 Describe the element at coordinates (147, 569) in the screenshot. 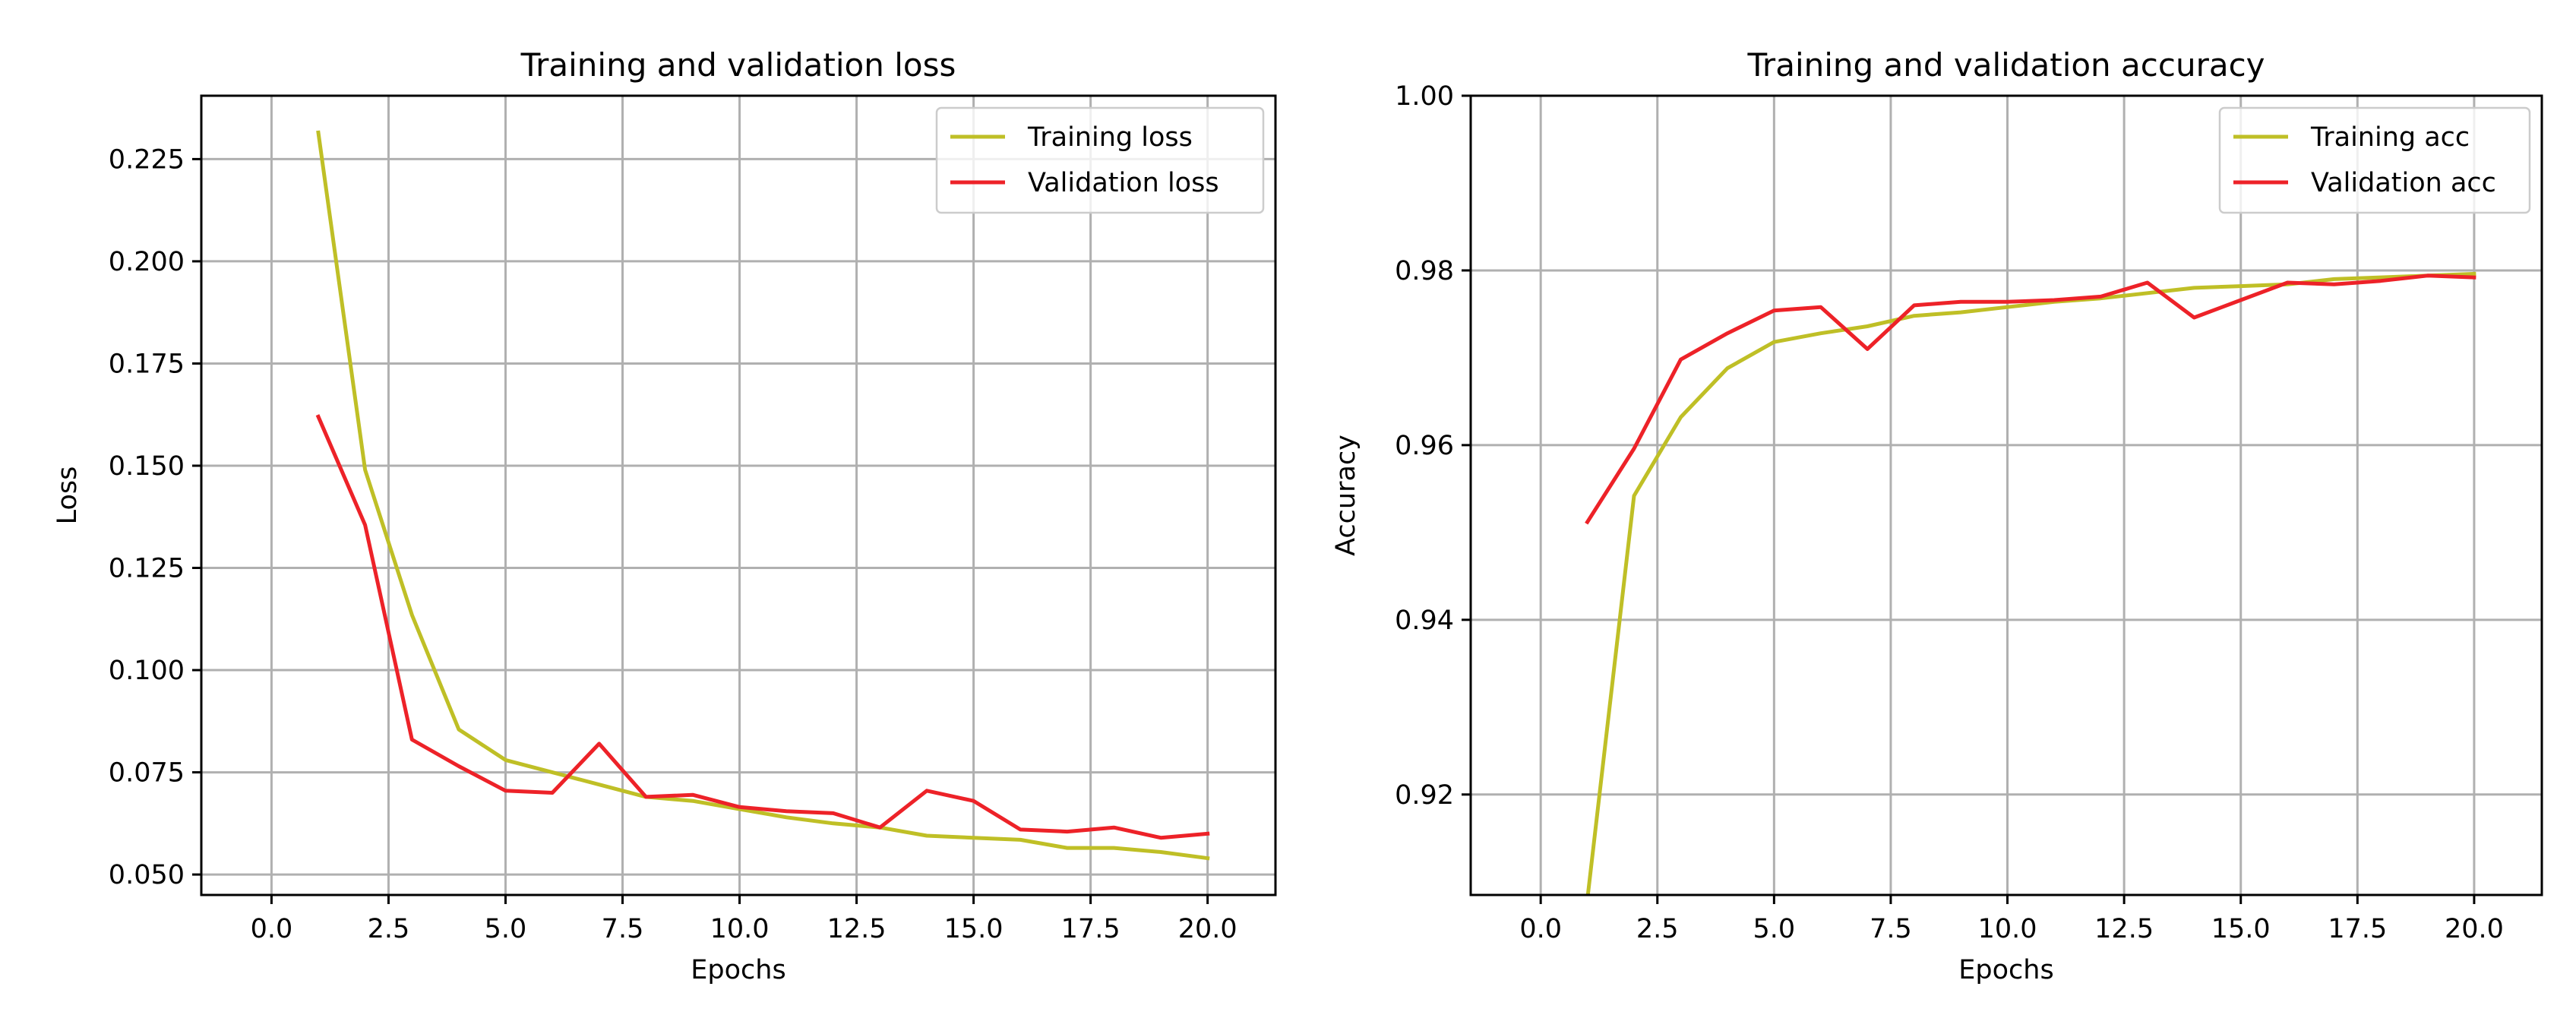

I see `y-tick-label: 0.125` at that location.